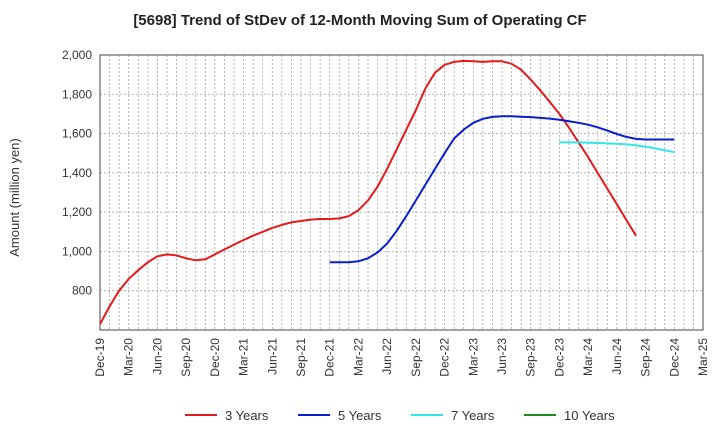  I want to click on x-tick-label: Mar-23, so click(473, 357).